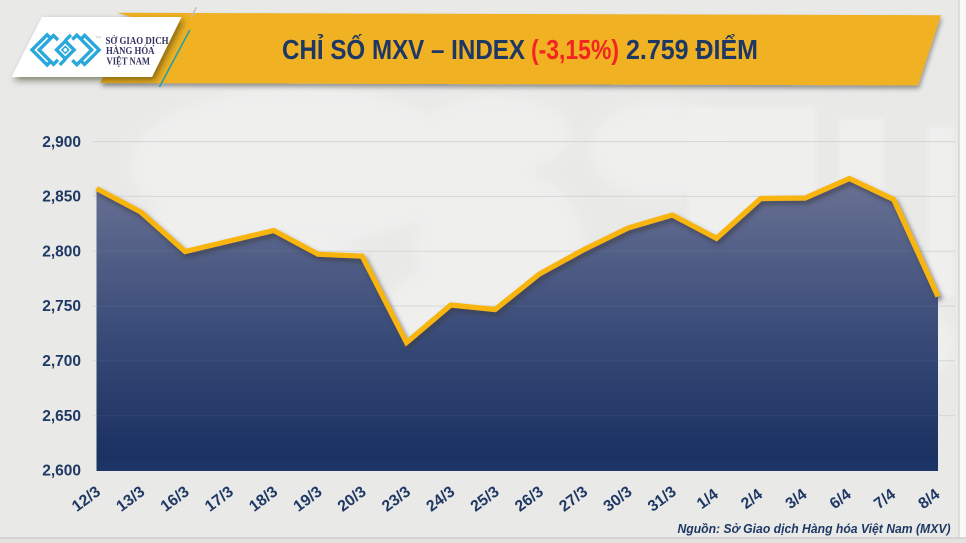 Image resolution: width=966 pixels, height=543 pixels. I want to click on svg-text: (-3,15%), so click(575, 49).